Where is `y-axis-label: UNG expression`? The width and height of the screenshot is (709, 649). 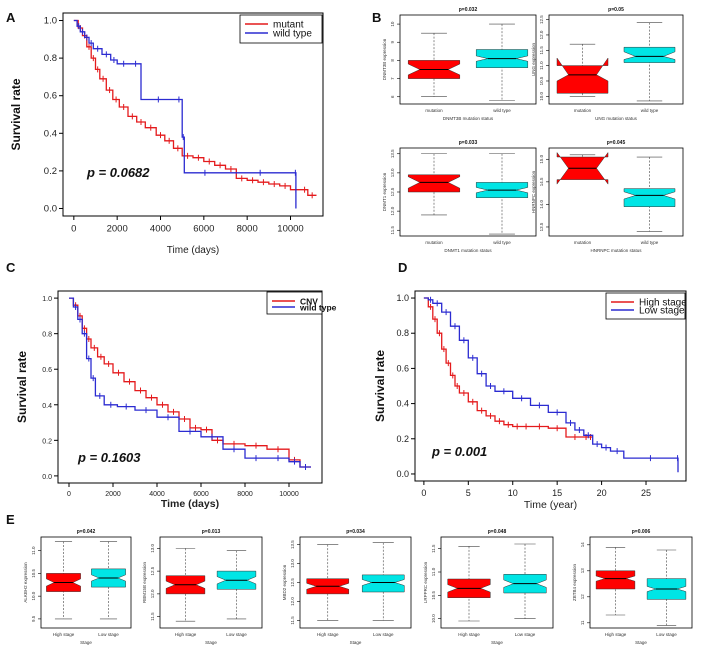
y-axis-label: UNG expression is located at coordinates (533, 59).